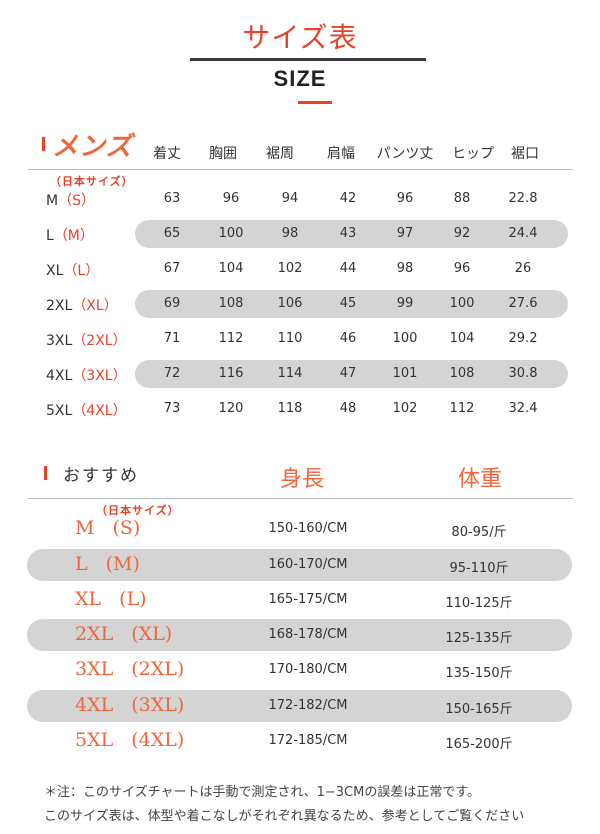 The height and width of the screenshot is (834, 600). What do you see at coordinates (523, 303) in the screenshot?
I see `table-cell: 27.6` at bounding box center [523, 303].